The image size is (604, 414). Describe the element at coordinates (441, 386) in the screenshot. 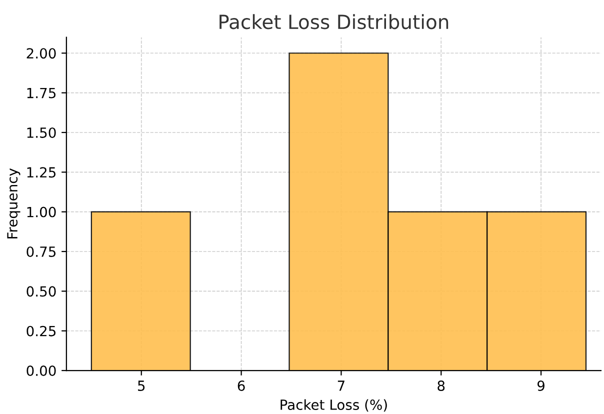

I see `x-tick-label: 8` at that location.